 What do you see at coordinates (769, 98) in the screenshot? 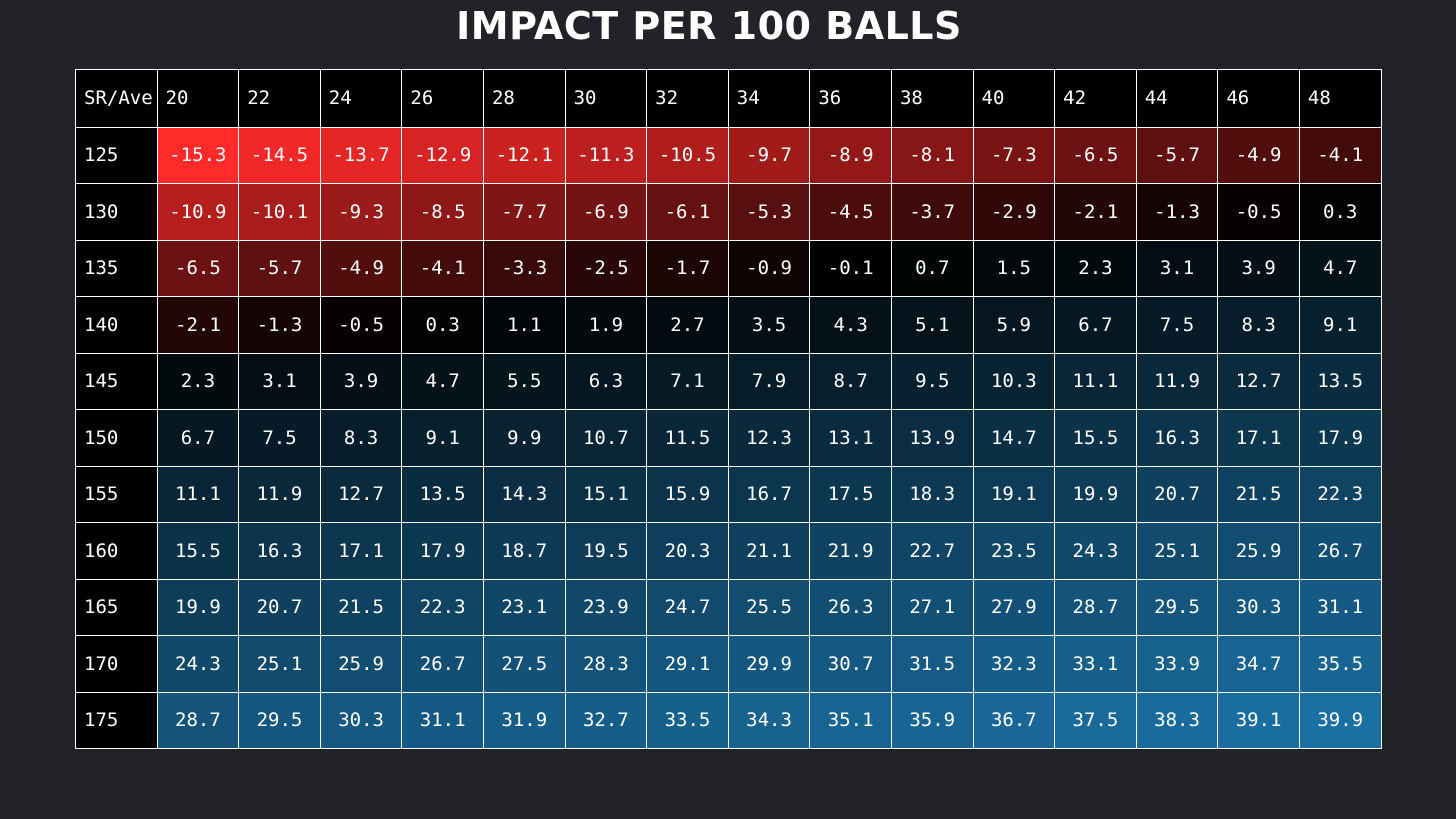
I see `column-header: 34` at bounding box center [769, 98].